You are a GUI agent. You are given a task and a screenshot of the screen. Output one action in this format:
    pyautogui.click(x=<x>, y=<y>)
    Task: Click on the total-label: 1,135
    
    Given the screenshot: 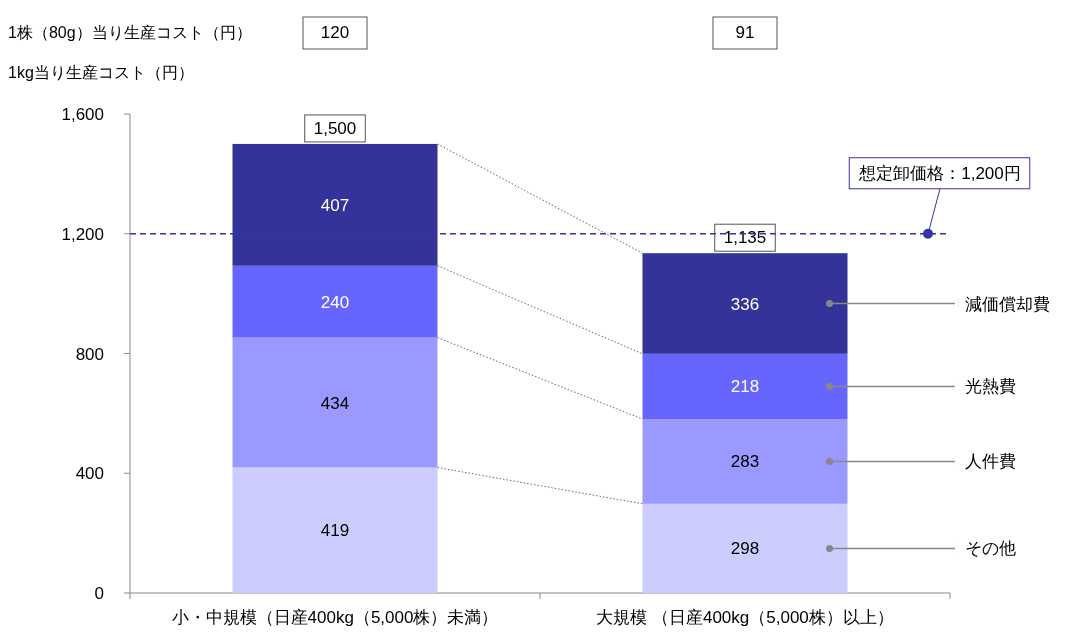 What is the action you would take?
    pyautogui.click(x=745, y=238)
    